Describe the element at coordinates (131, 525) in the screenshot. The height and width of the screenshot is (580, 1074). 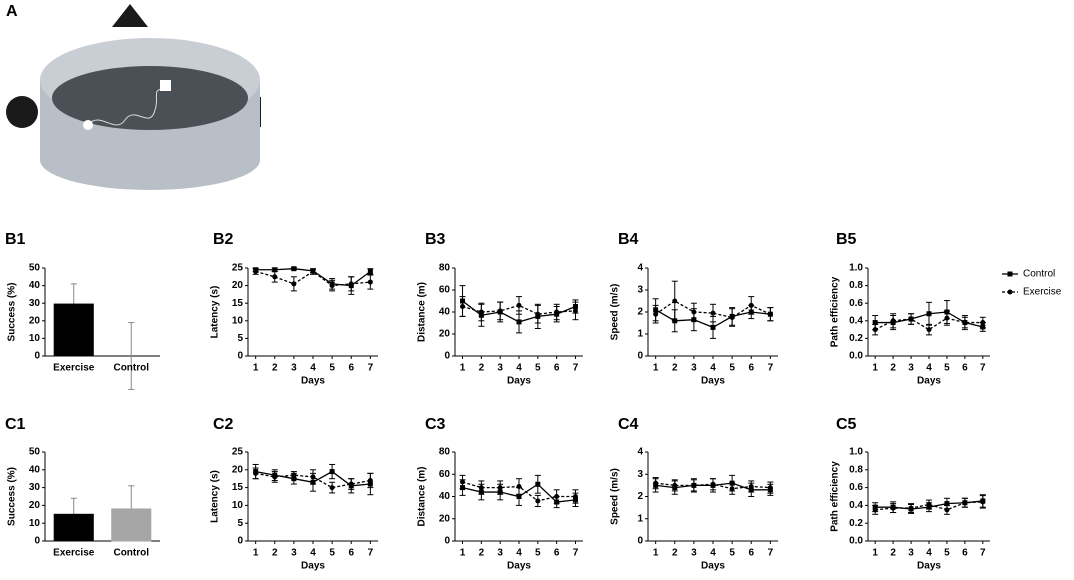
I see `bar` at that location.